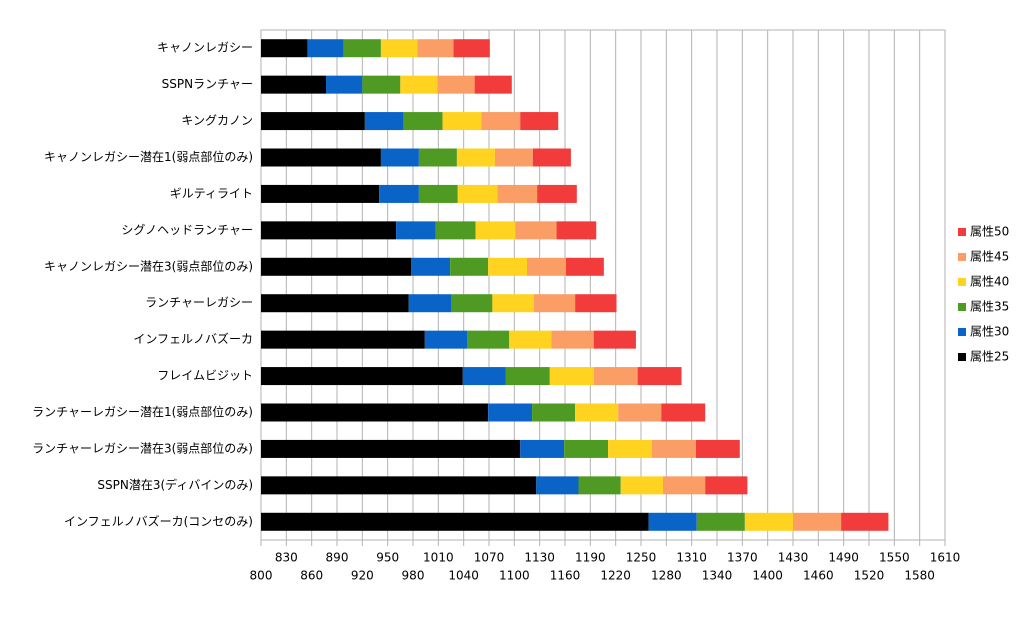 The width and height of the screenshot is (1029, 629). Describe the element at coordinates (894, 558) in the screenshot. I see `x-tick-label: 1550` at that location.